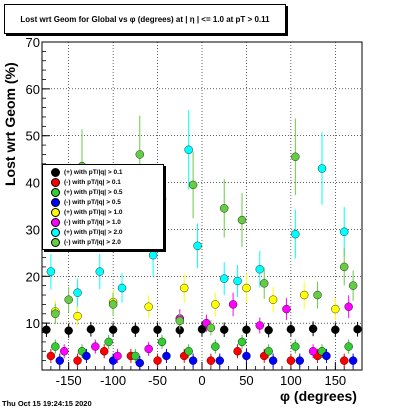 The width and height of the screenshot is (400, 412). What do you see at coordinates (33, 276) in the screenshot?
I see `y-tick-label: 20` at bounding box center [33, 276].